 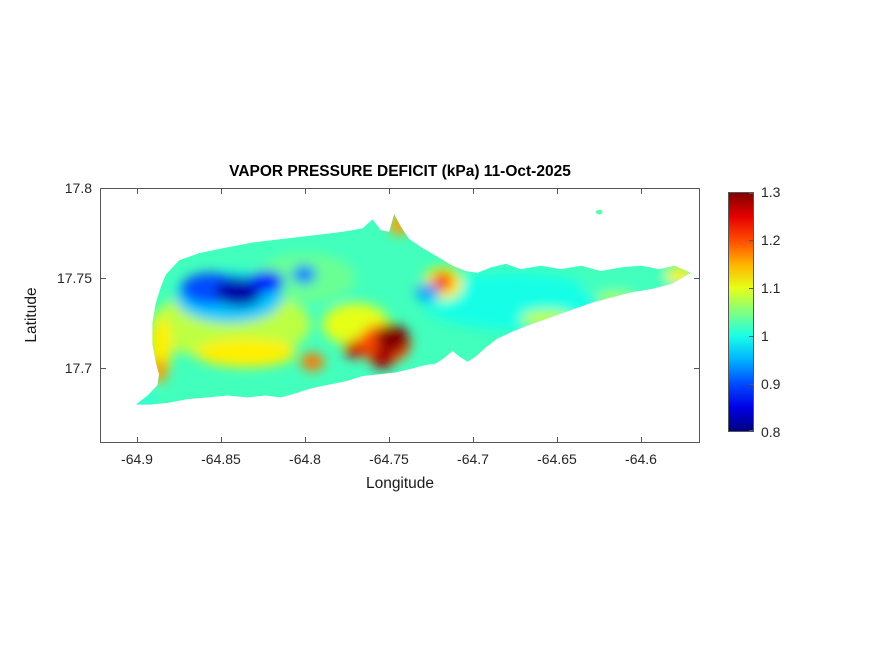 I want to click on vpd-region-south-coast-orange-spot, so click(x=312, y=361).